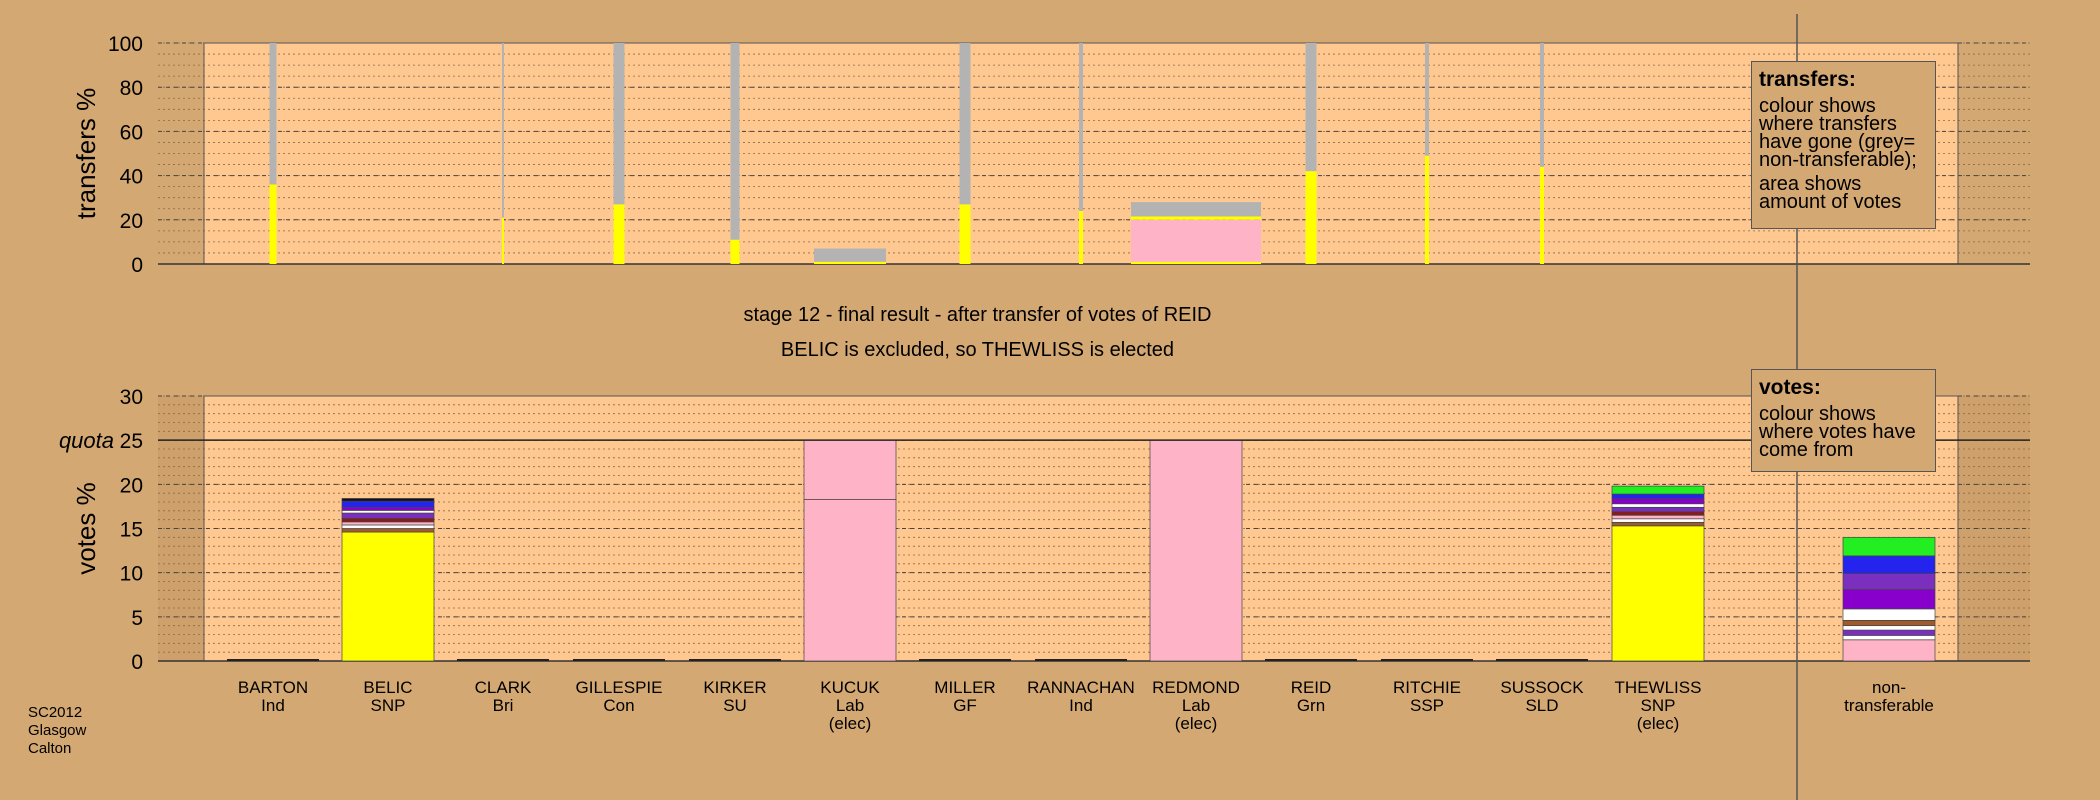 The width and height of the screenshot is (2100, 800). Describe the element at coordinates (131, 221) in the screenshot. I see `transfers-tick-label: 20` at that location.